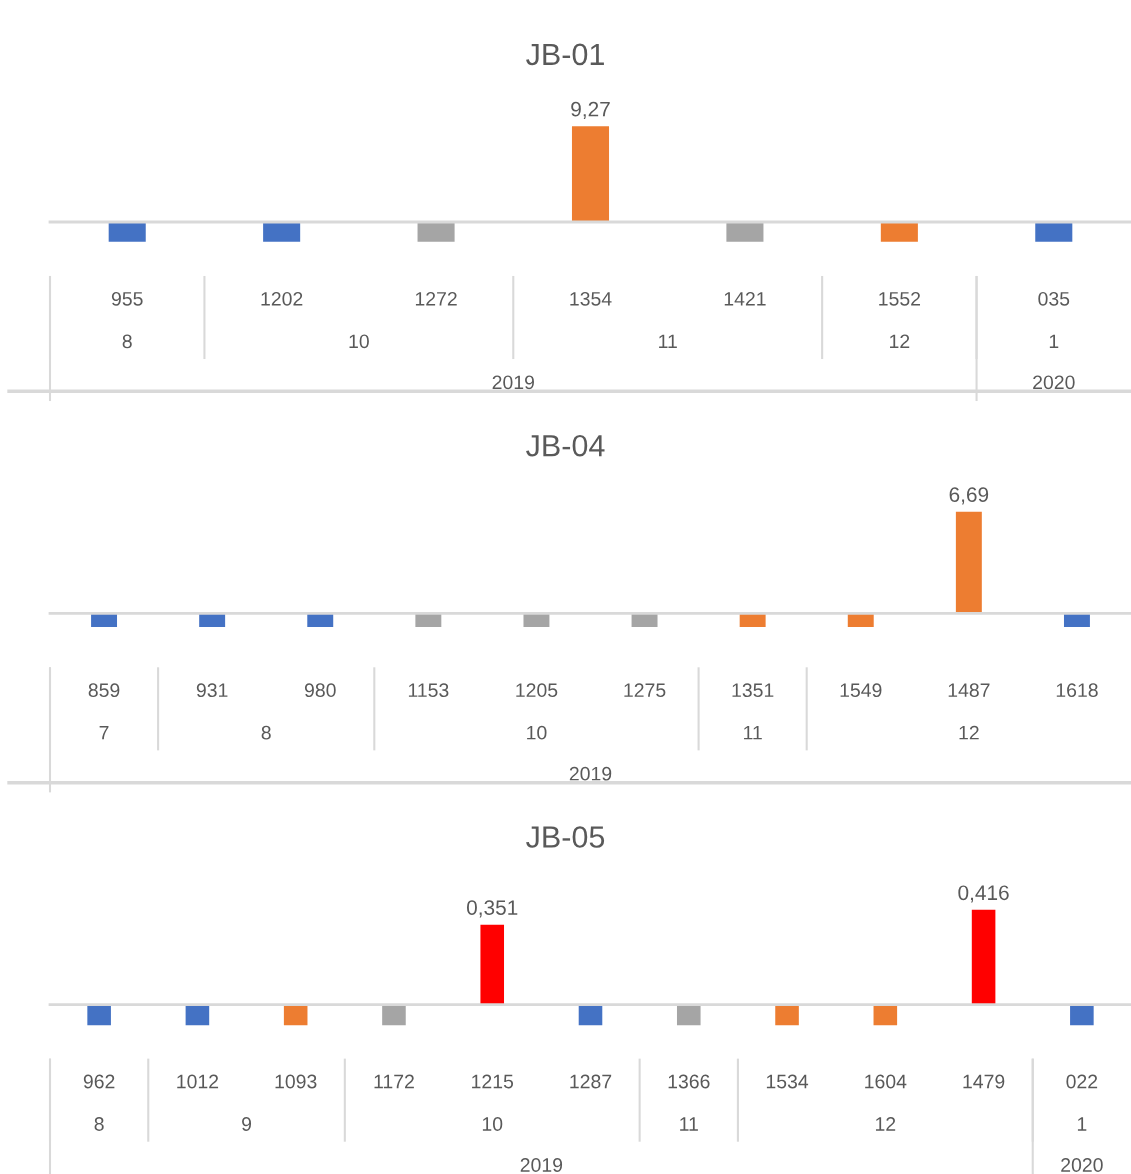  What do you see at coordinates (565, 54) in the screenshot?
I see `chart-title: JB-01` at bounding box center [565, 54].